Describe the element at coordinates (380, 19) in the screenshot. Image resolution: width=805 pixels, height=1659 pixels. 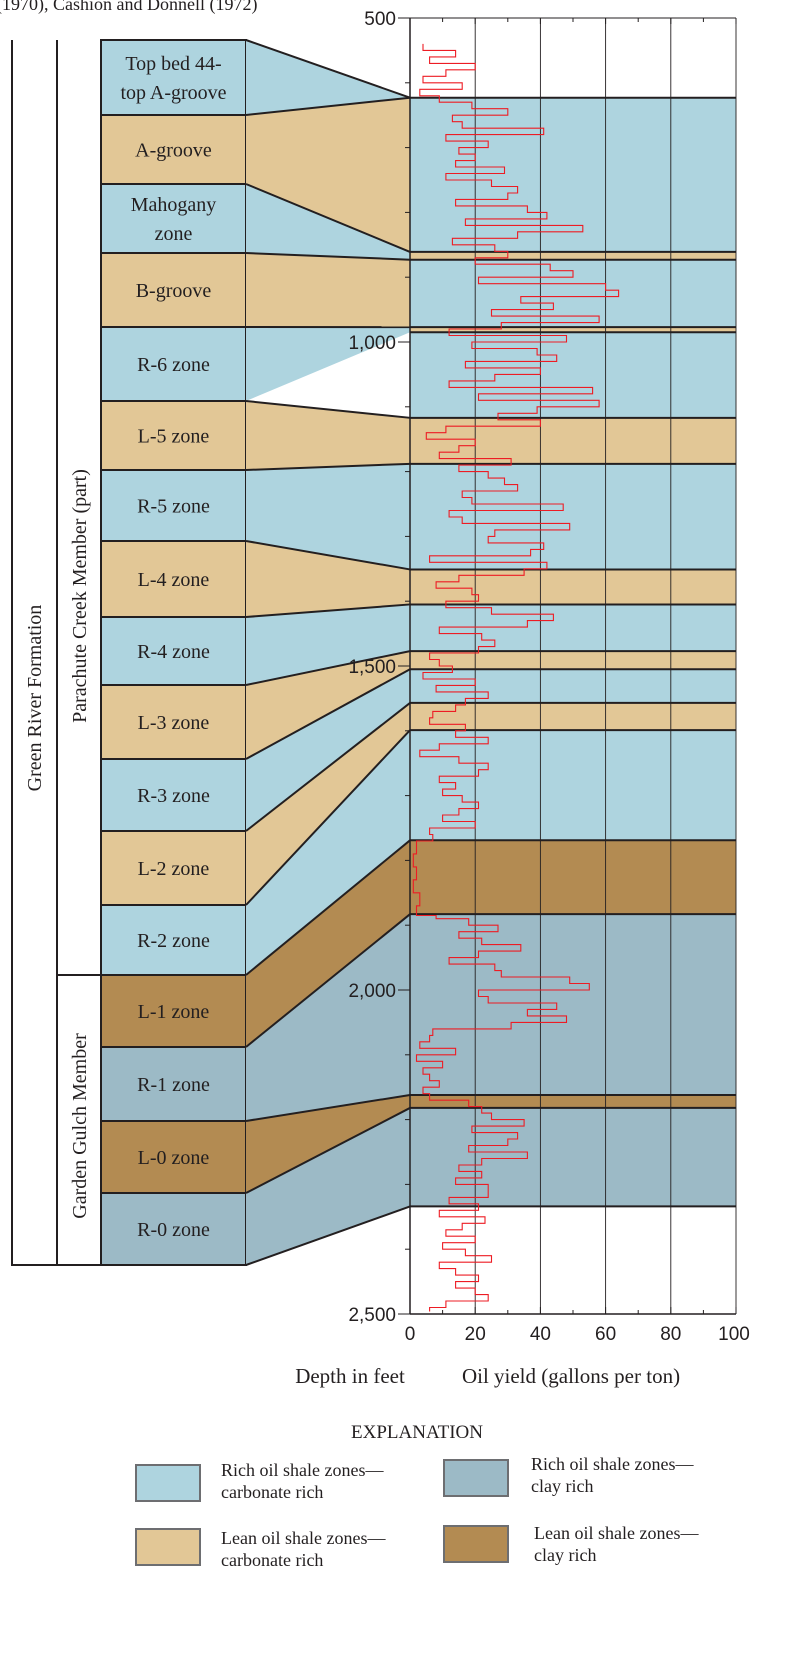
I see `depth-tick-label: 500` at that location.